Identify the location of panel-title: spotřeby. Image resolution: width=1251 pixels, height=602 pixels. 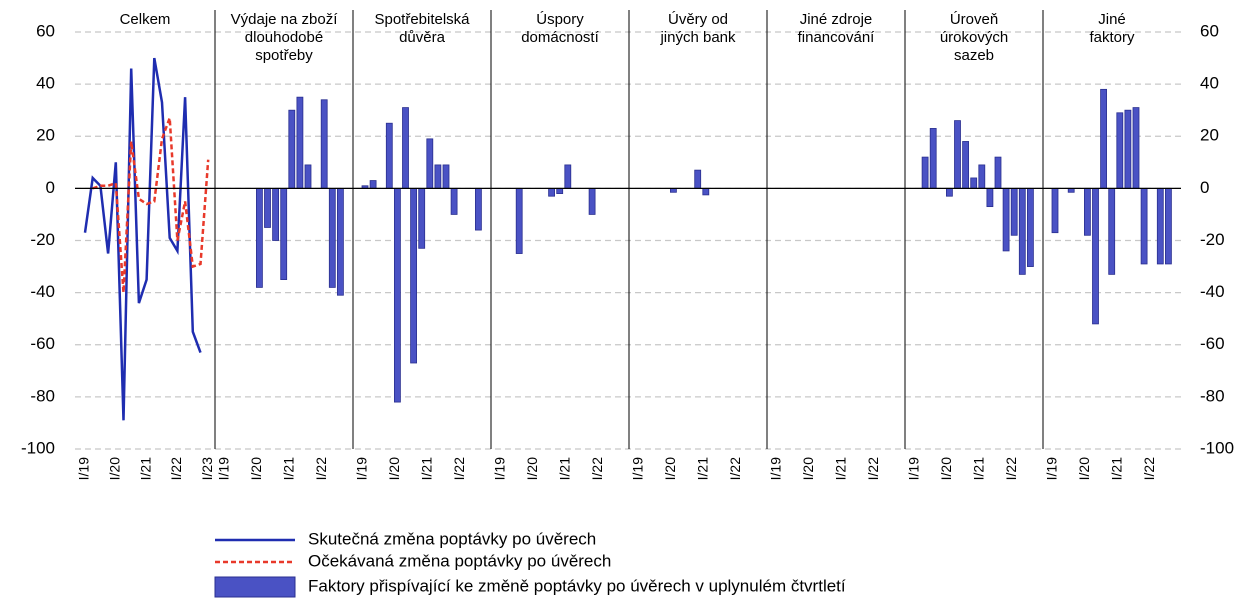
(284, 55).